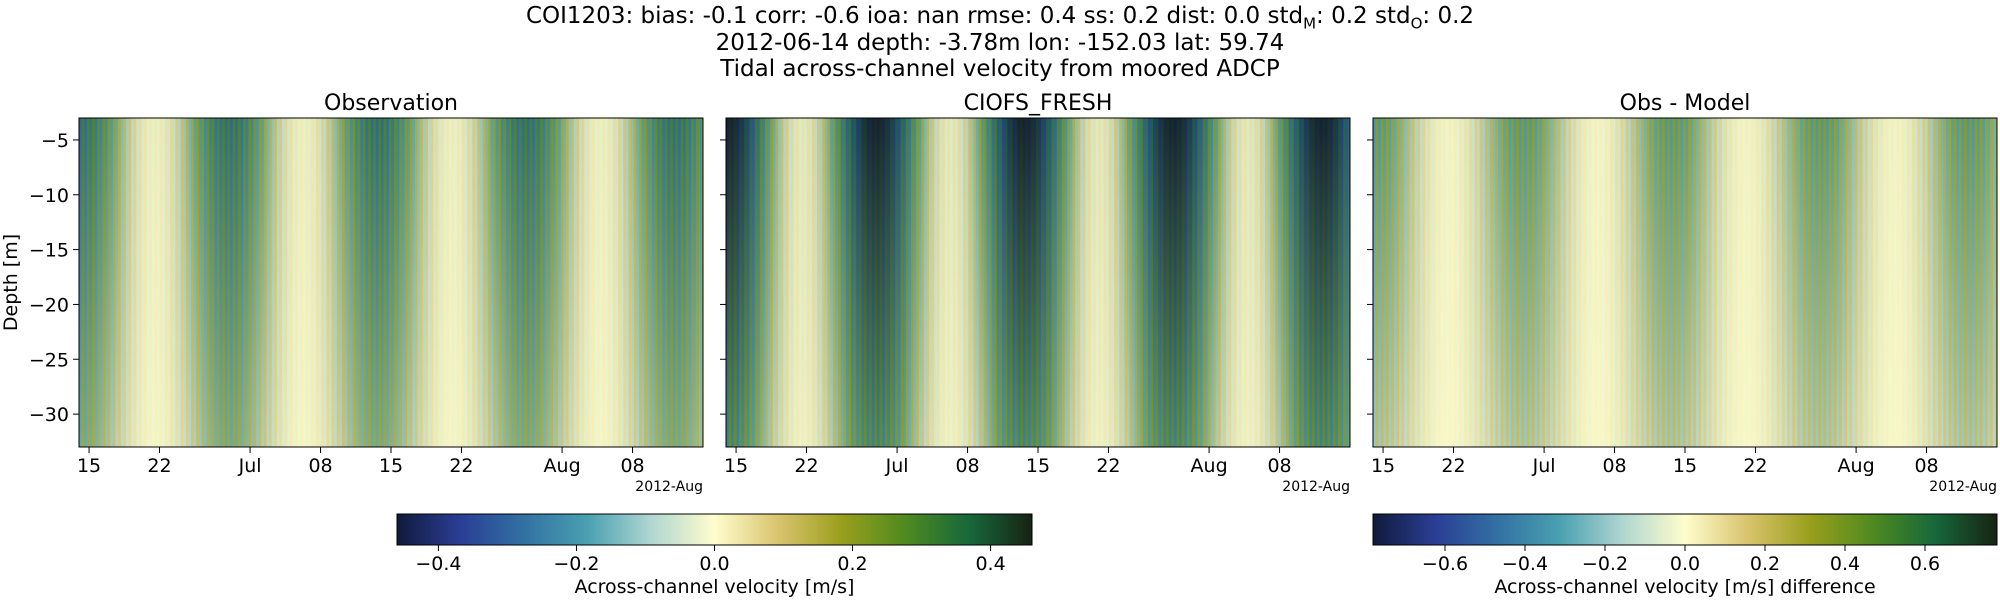 This screenshot has height=600, width=2000. Describe the element at coordinates (1448, 16) in the screenshot. I see `title-stats-suffix: : 0.2` at that location.